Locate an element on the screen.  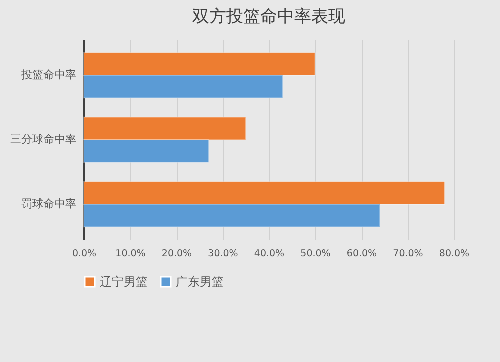
x-tick-label: 80.0% is located at coordinates (454, 254).